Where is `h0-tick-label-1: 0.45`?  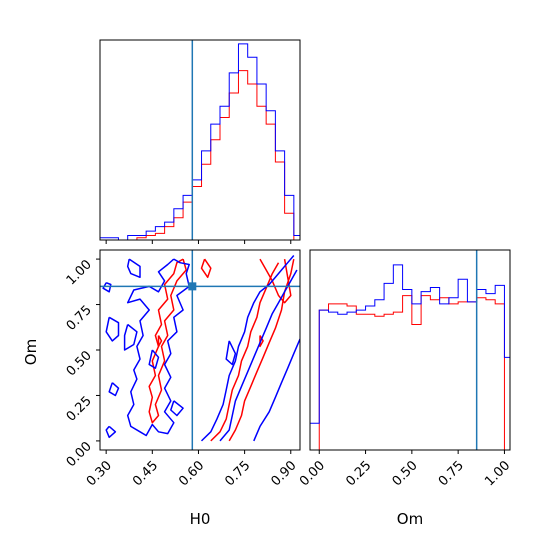
h0-tick-label-1: 0.45 is located at coordinates (145, 473).